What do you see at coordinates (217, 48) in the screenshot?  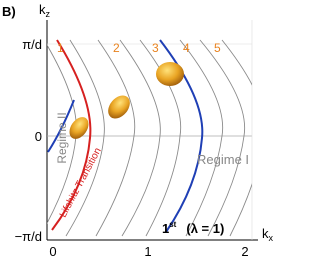 I see `band-label: 5` at bounding box center [217, 48].